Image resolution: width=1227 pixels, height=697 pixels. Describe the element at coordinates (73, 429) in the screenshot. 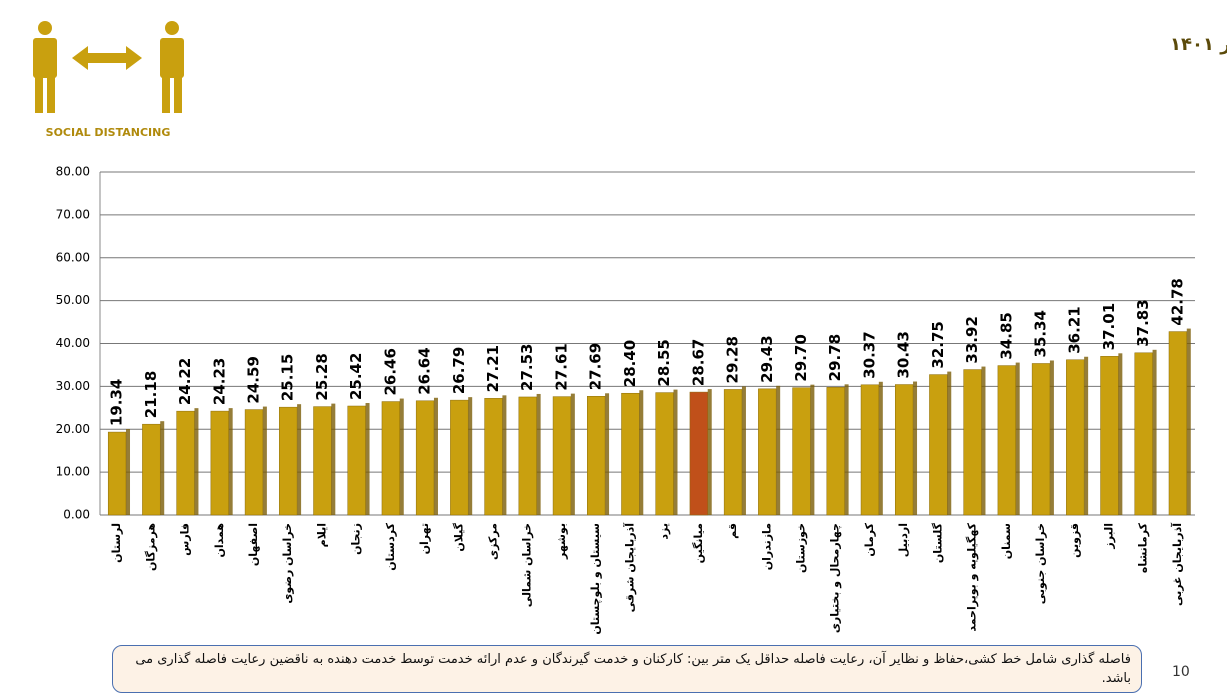

I see `y-tick-label: 20.00` at that location.